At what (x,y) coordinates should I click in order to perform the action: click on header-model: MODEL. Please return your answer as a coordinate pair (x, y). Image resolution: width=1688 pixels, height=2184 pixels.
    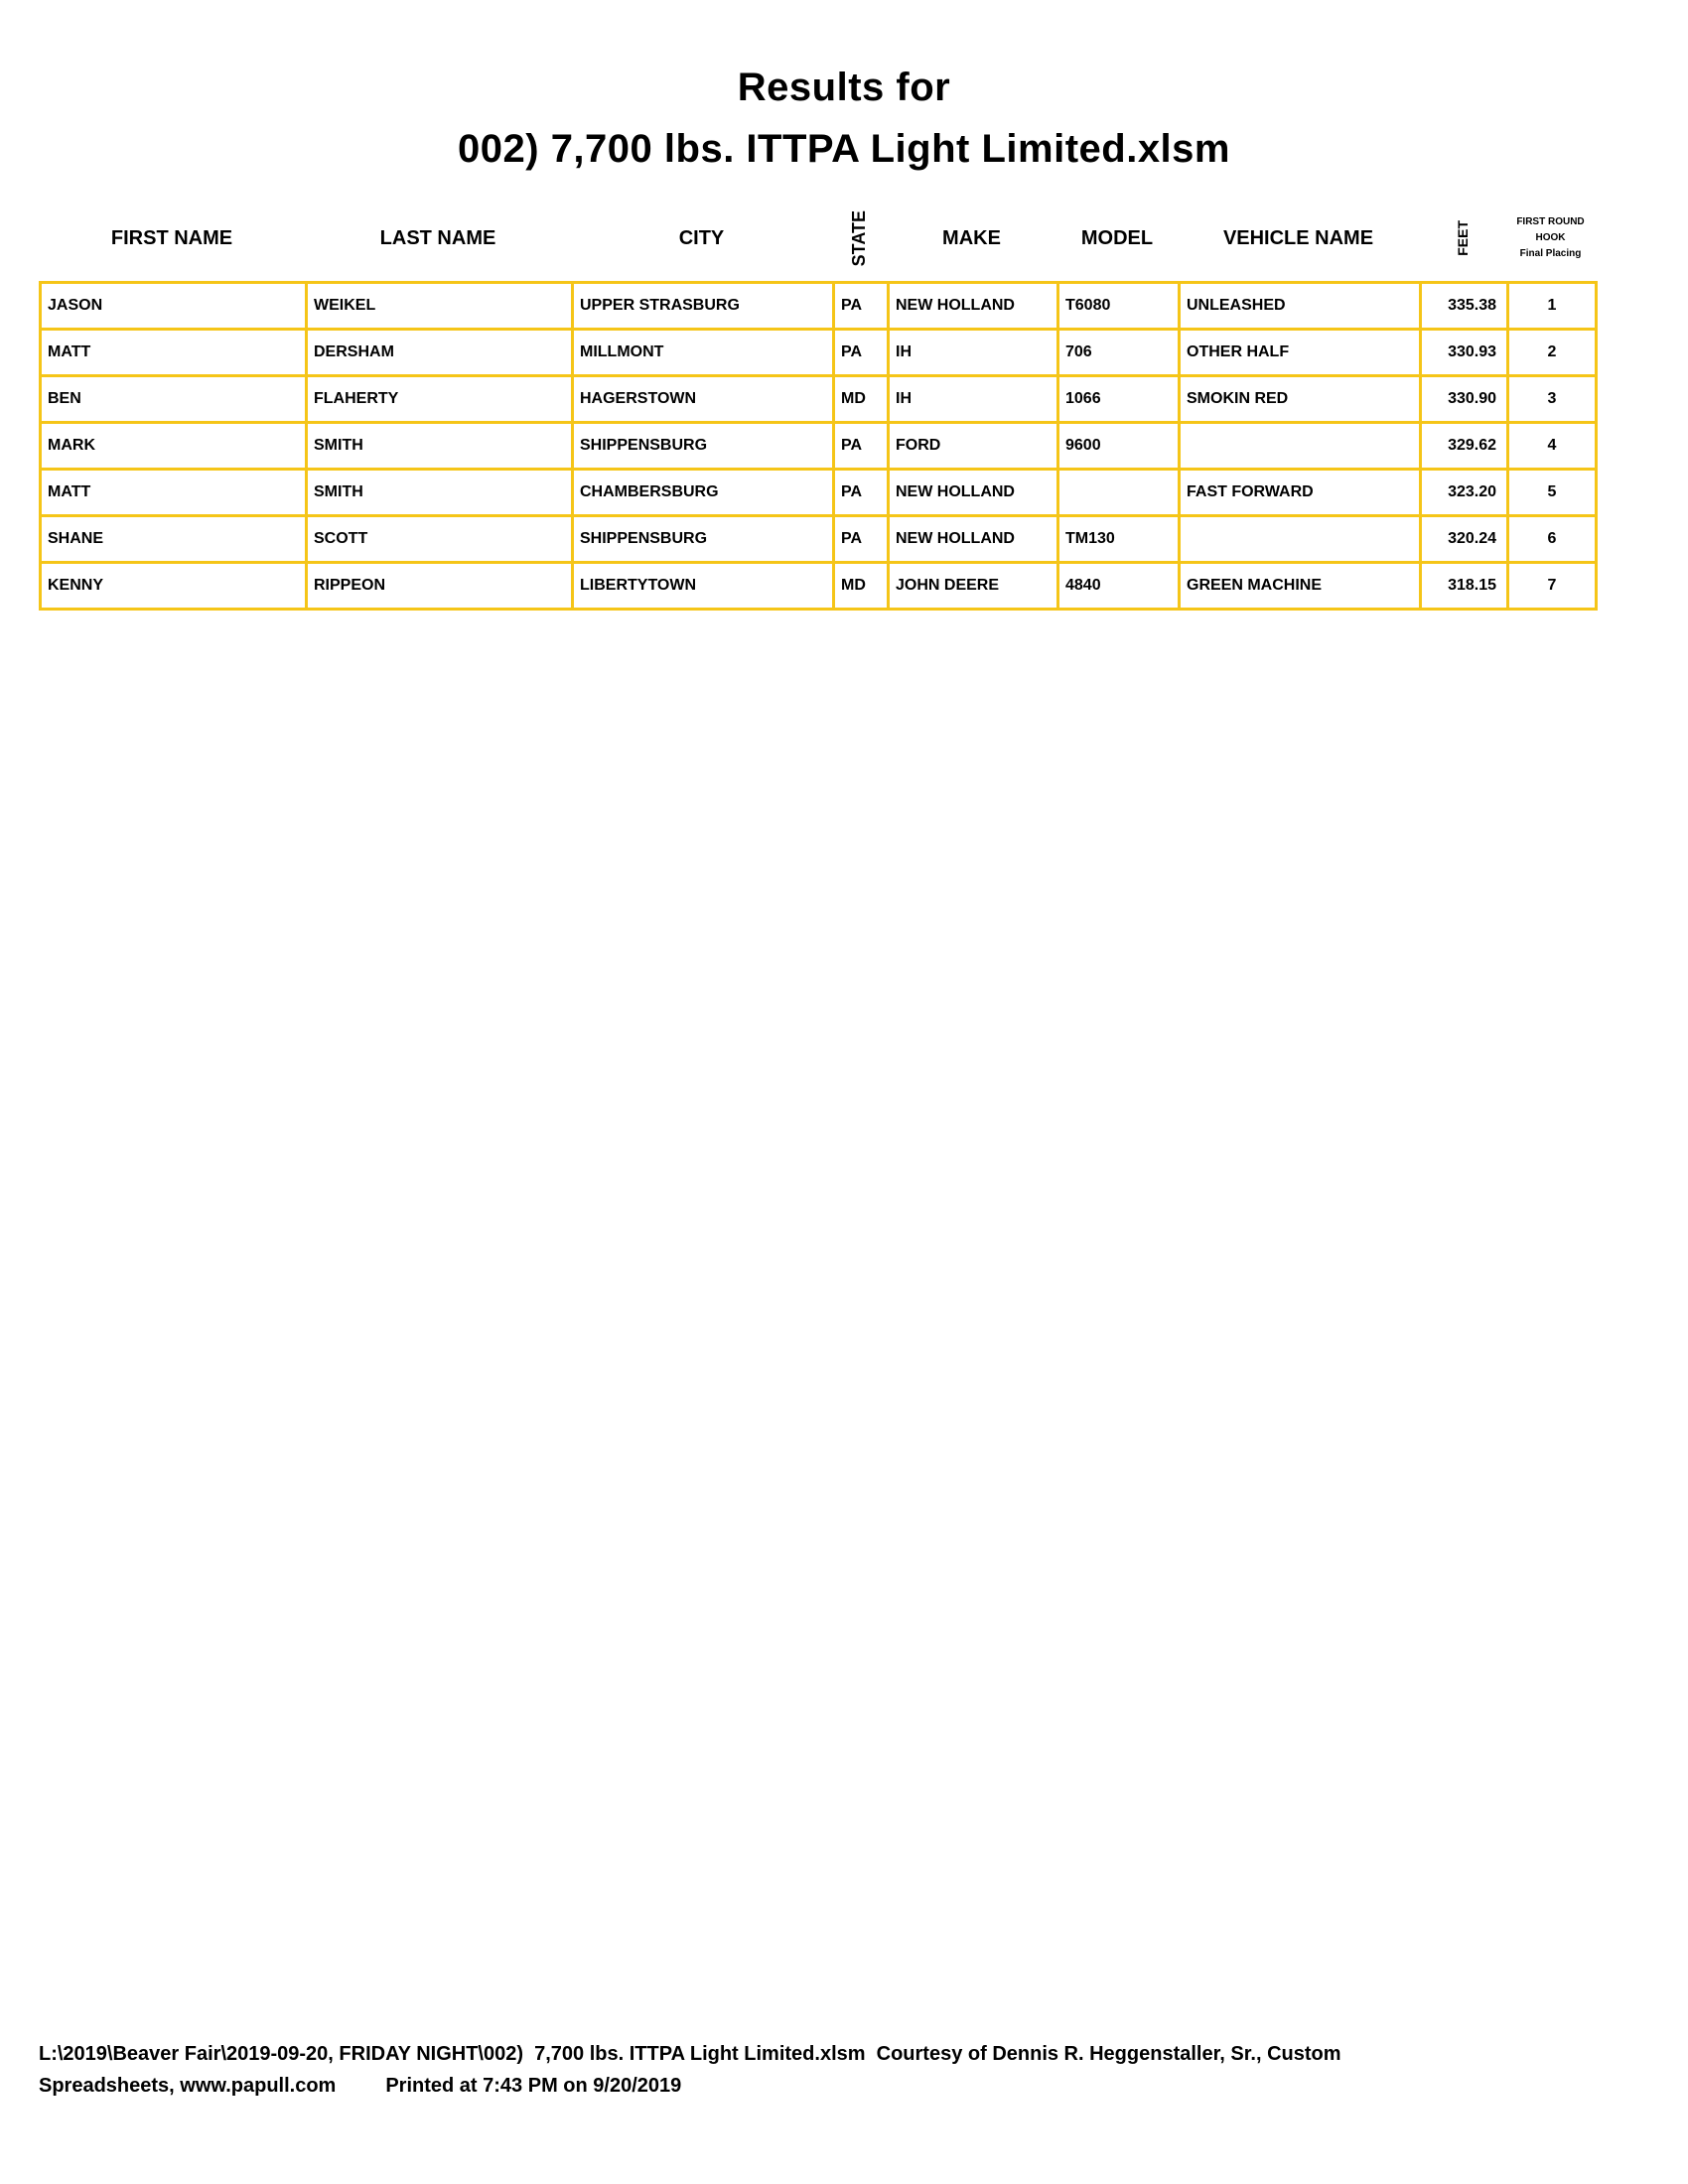
    Looking at the image, I should click on (1117, 237).